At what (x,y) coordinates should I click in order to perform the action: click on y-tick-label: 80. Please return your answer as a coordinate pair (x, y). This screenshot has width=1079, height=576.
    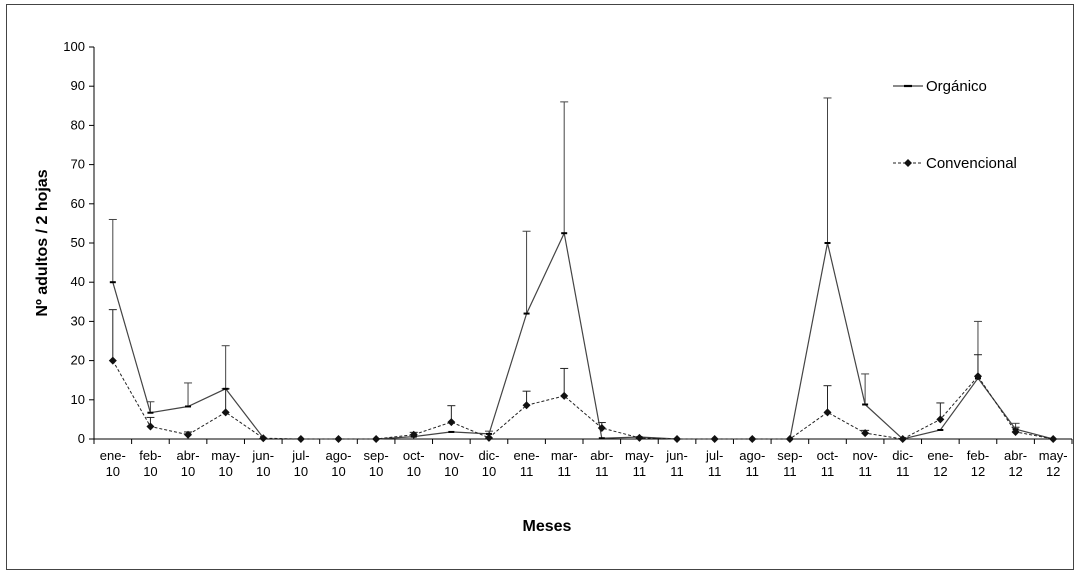
    Looking at the image, I should click on (78, 124).